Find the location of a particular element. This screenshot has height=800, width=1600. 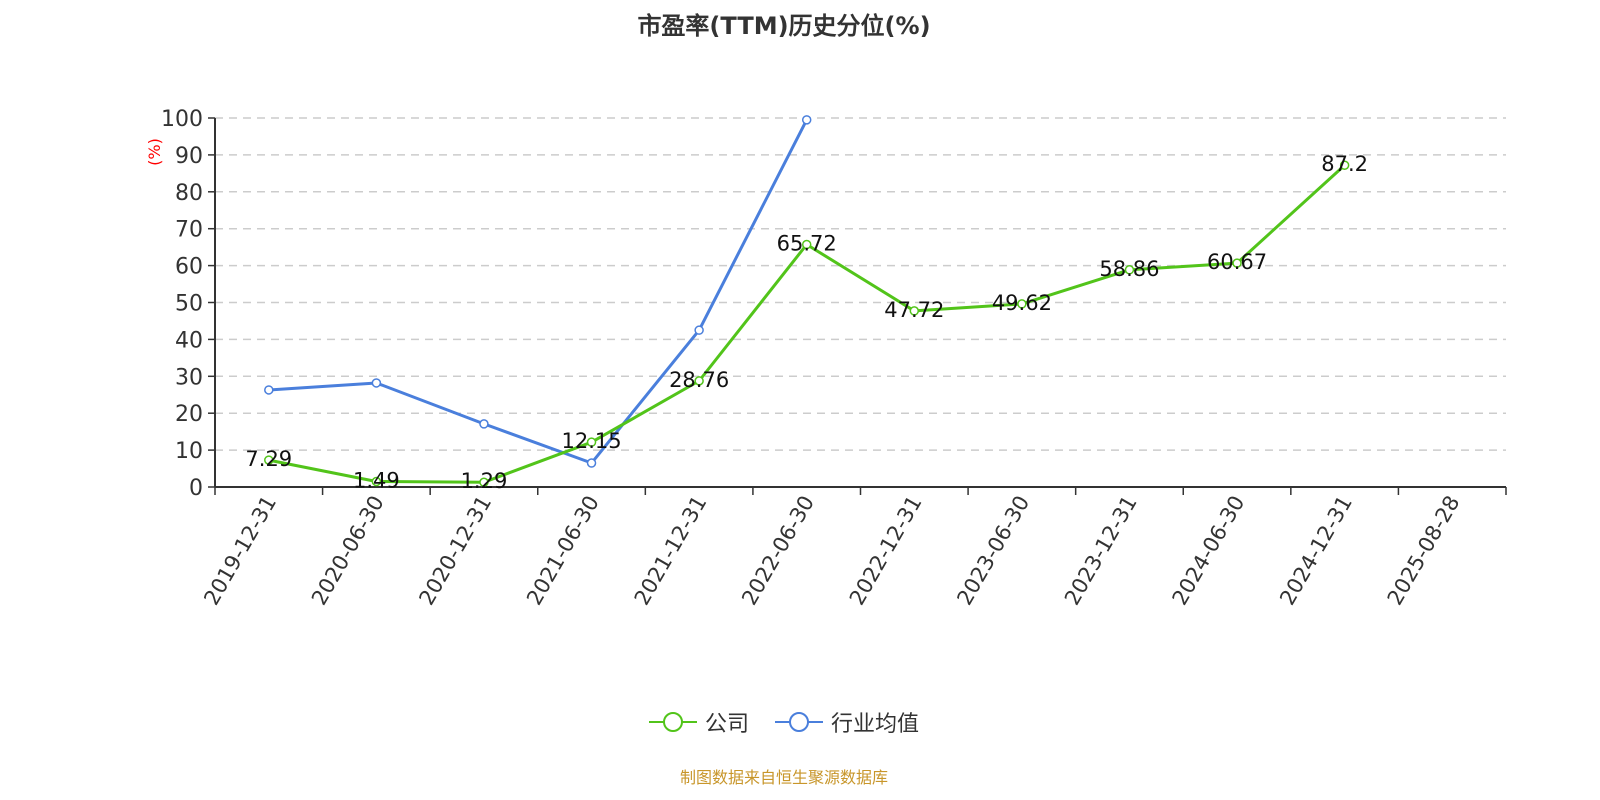

data-source-note: 制图数据来自恒生聚源数据库 is located at coordinates (783, 777).